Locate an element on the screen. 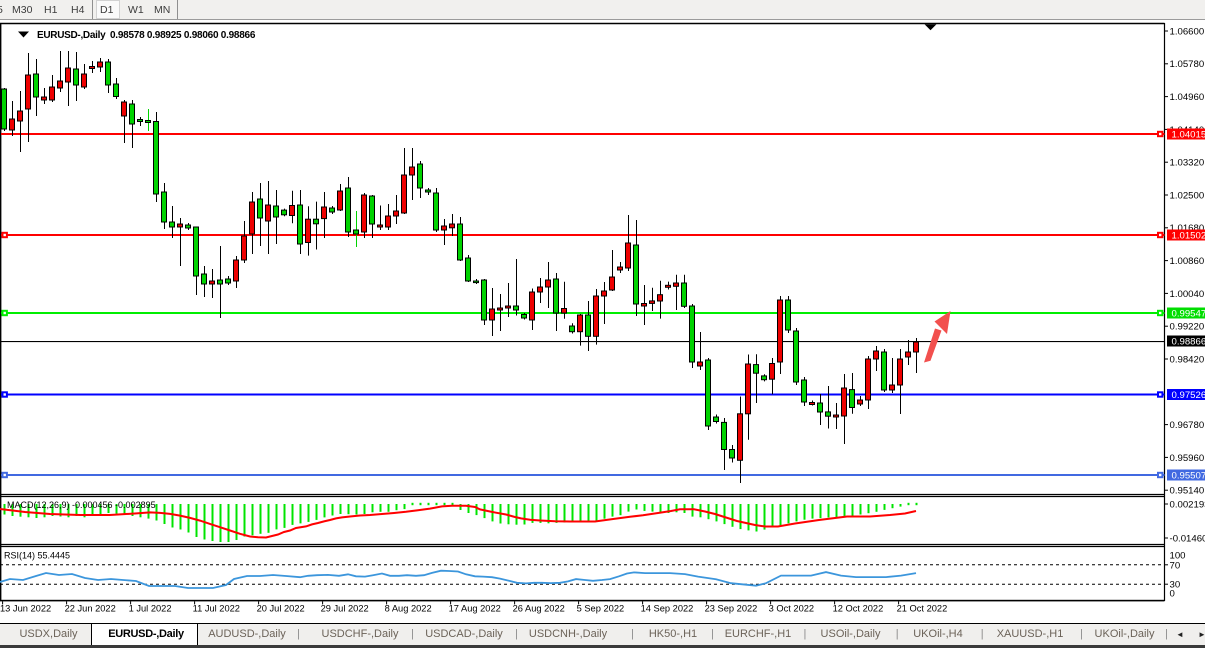 This screenshot has height=648, width=1205. svg-text: -0.014600 is located at coordinates (1187, 538).